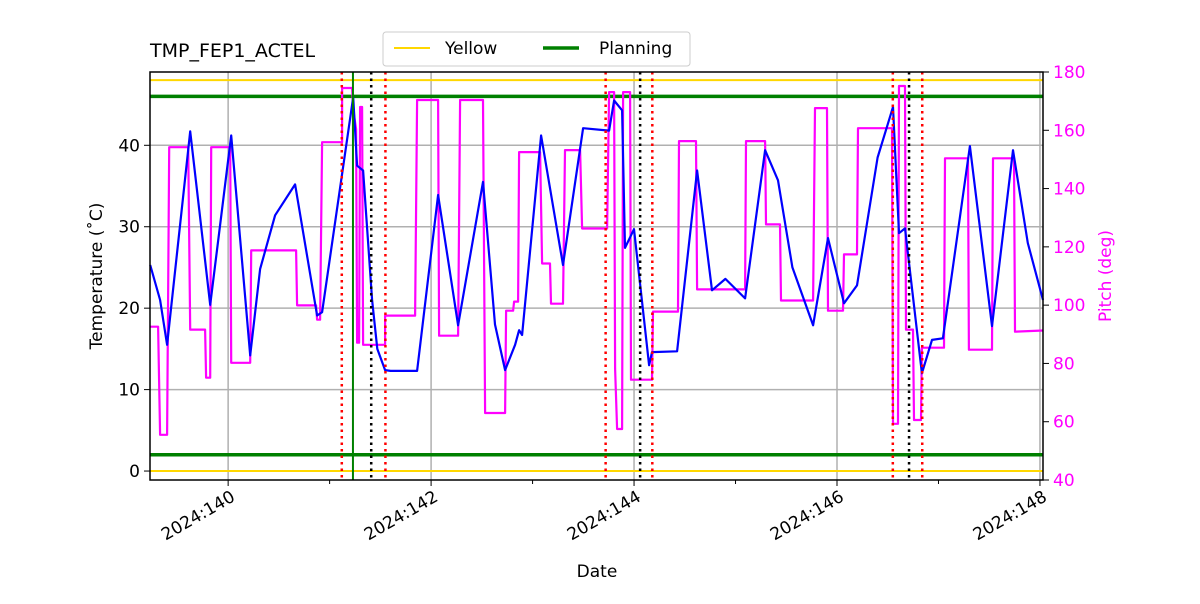 This screenshot has height=604, width=1200. Describe the element at coordinates (96, 277) in the screenshot. I see `y-axis-label: Temperature (˚C)` at that location.